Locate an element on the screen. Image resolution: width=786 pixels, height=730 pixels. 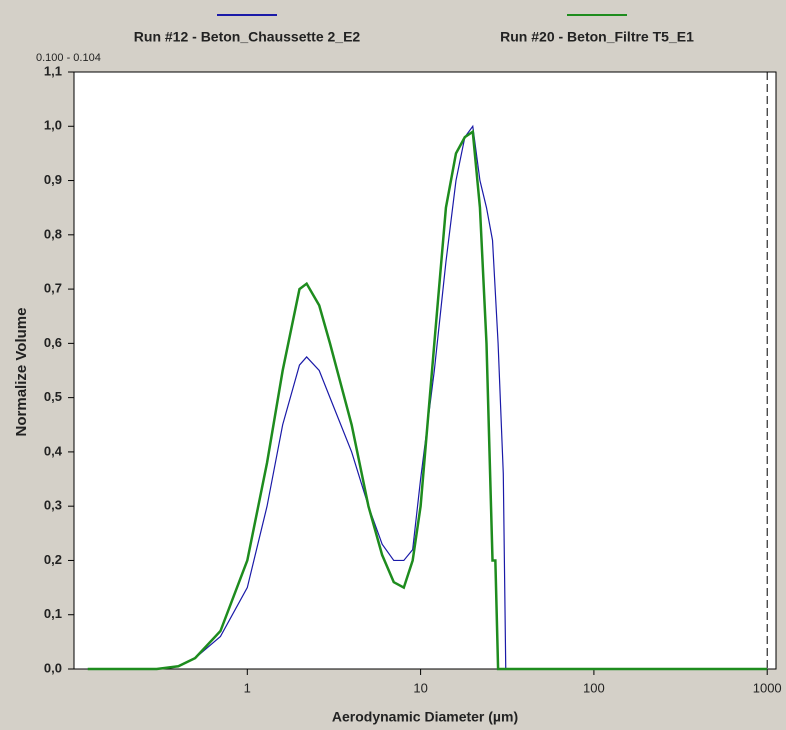
y-axis-title: Normalize Volume is located at coordinates (21, 372).